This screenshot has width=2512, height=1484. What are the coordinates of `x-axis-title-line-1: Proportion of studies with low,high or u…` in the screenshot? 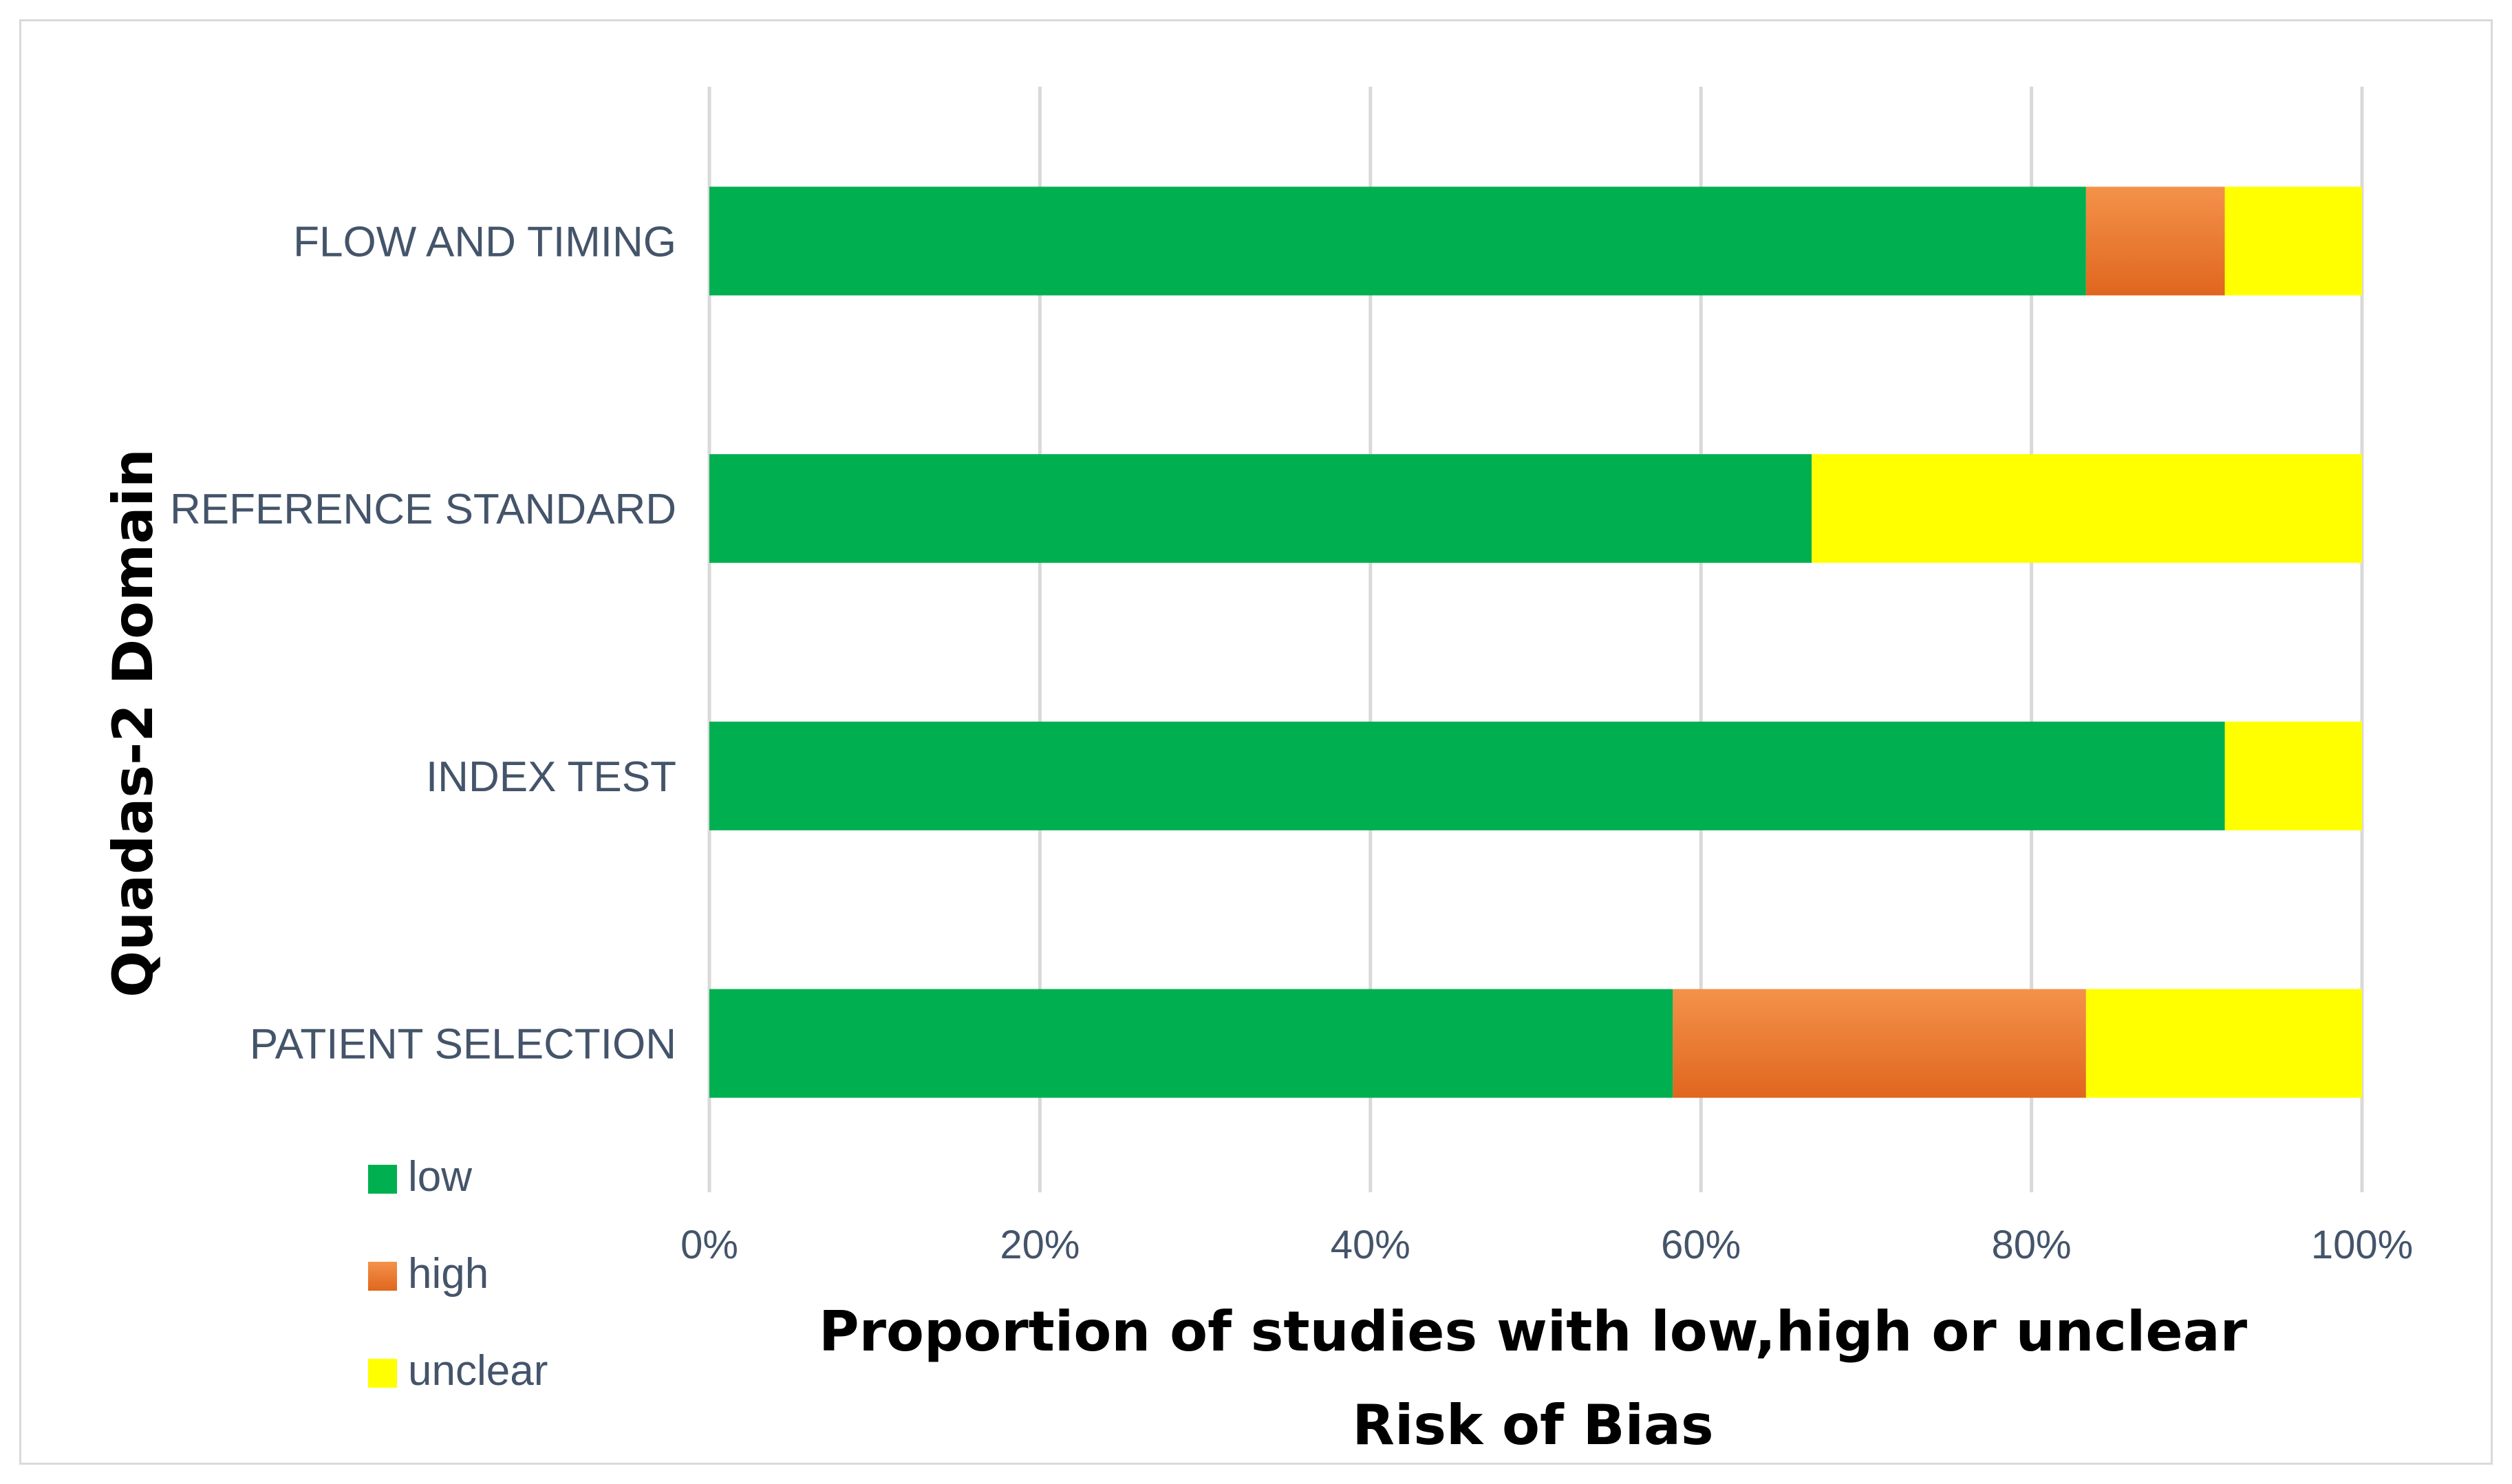 It's located at (1533, 1332).